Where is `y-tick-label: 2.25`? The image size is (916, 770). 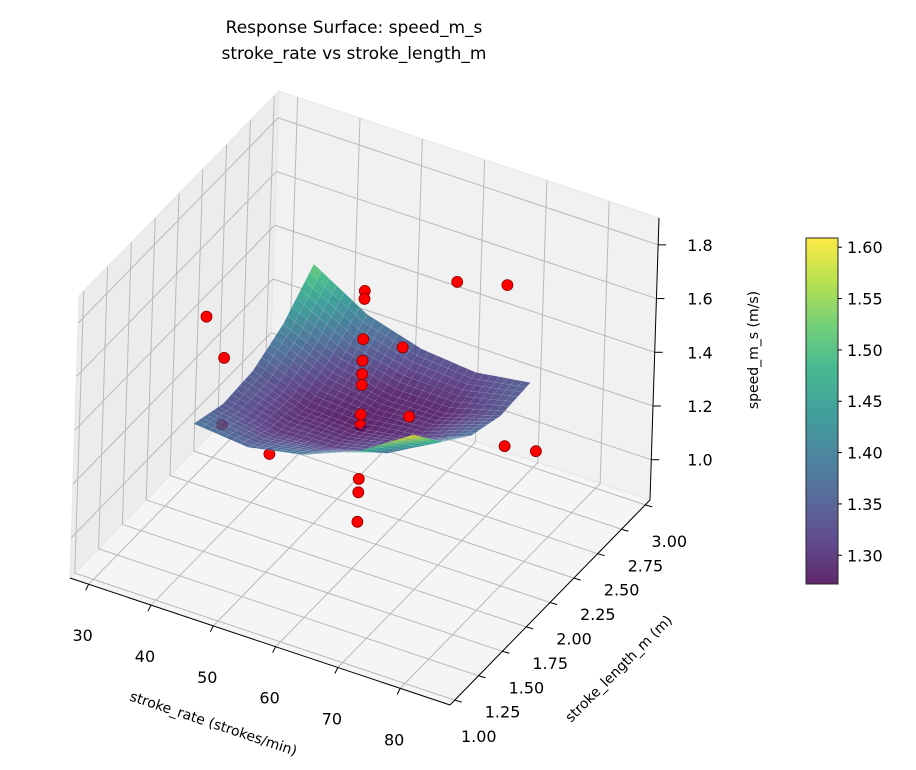
y-tick-label: 2.25 is located at coordinates (598, 614).